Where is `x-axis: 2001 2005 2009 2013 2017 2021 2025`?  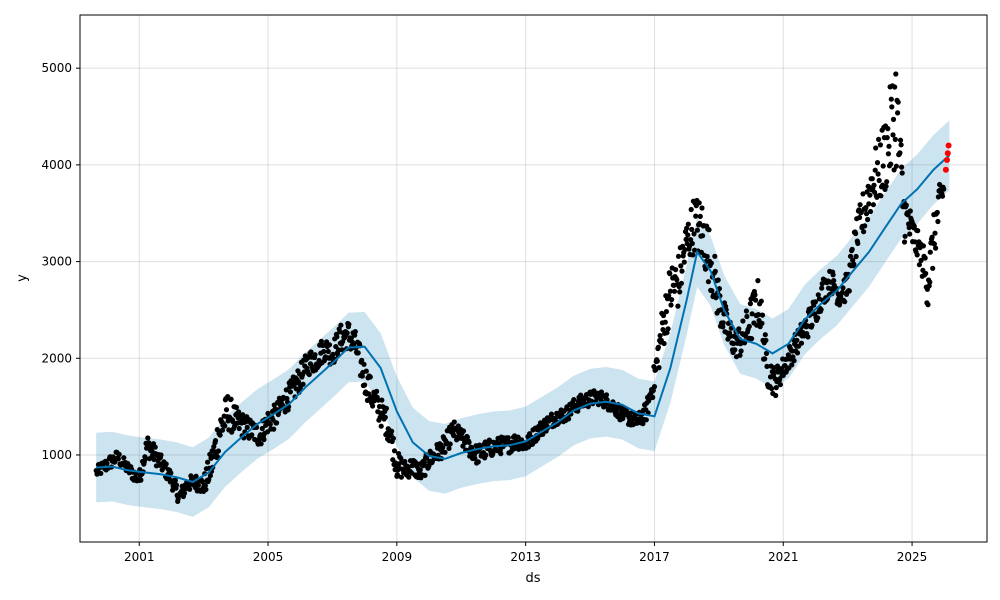
x-axis: 2001 2005 2009 2013 2017 2021 2025 is located at coordinates (525, 553).